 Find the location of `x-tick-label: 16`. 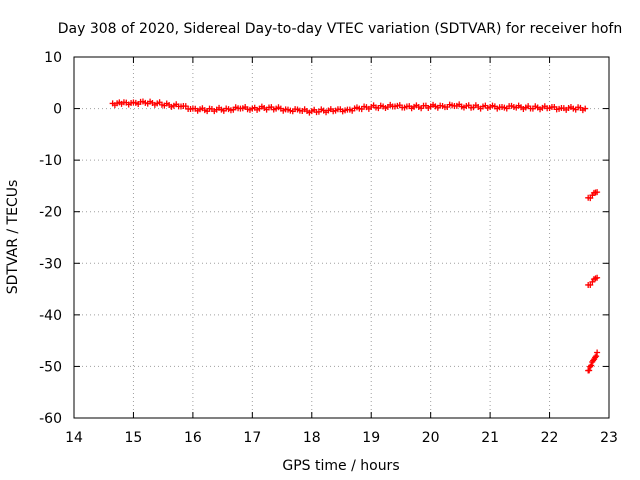

x-tick-label: 16 is located at coordinates (193, 438).